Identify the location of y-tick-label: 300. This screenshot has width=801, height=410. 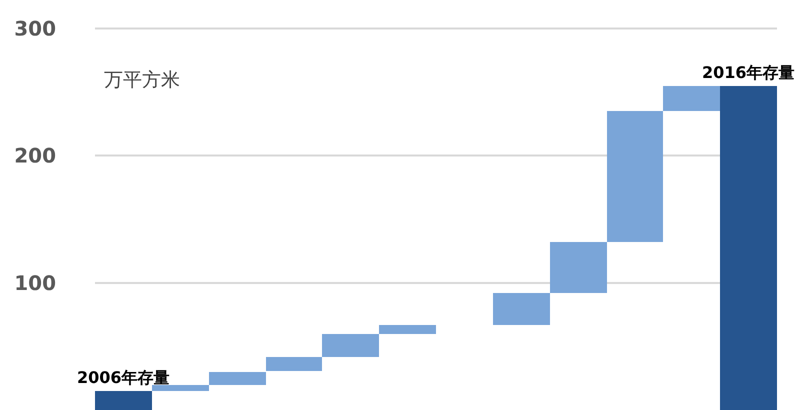
(35, 28).